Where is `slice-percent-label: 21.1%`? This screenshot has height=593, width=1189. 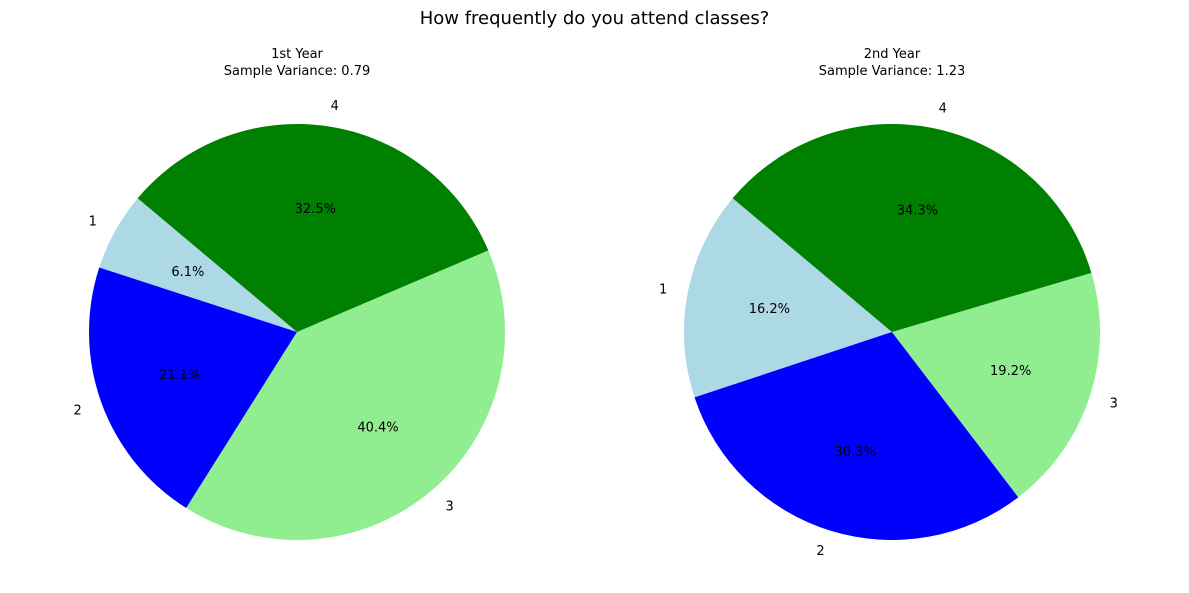 slice-percent-label: 21.1% is located at coordinates (179, 375).